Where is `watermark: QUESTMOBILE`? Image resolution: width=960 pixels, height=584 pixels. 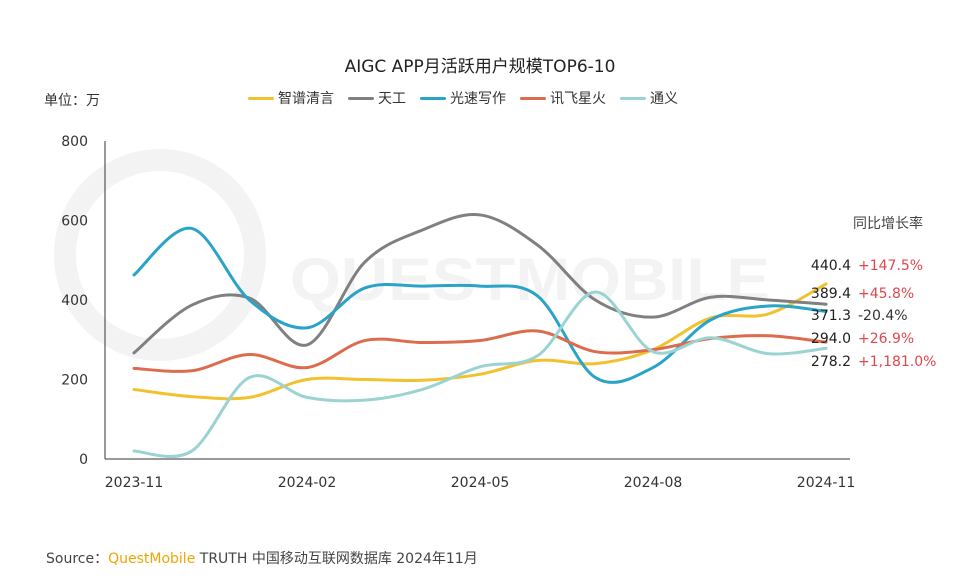 watermark: QUESTMOBILE is located at coordinates (530, 279).